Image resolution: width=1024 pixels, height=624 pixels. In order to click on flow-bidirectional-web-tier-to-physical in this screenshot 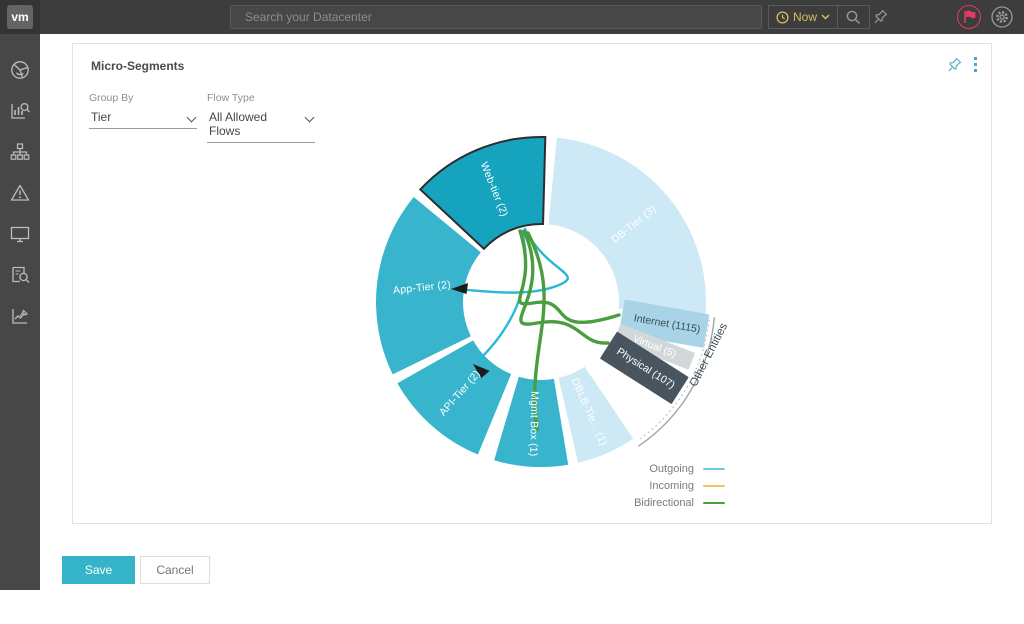, I will do `click(564, 287)`.